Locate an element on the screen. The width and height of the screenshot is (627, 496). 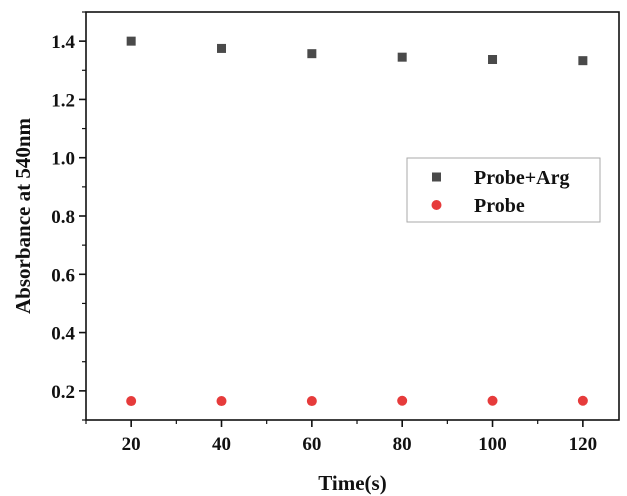
legend-square-marker is located at coordinates (436, 177).